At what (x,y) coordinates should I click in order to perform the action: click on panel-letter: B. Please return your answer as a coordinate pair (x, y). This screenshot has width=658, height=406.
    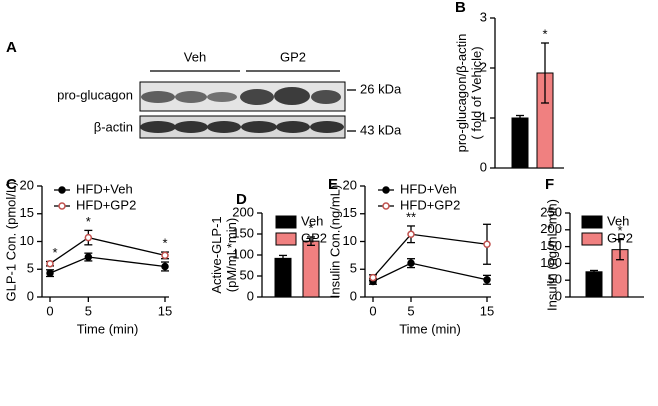
    Looking at the image, I should click on (460, 8).